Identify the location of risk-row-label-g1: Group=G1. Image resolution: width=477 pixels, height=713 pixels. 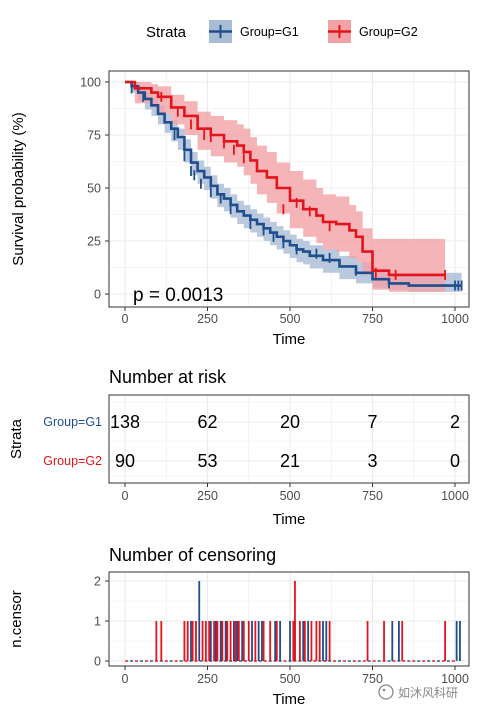
(72, 422).